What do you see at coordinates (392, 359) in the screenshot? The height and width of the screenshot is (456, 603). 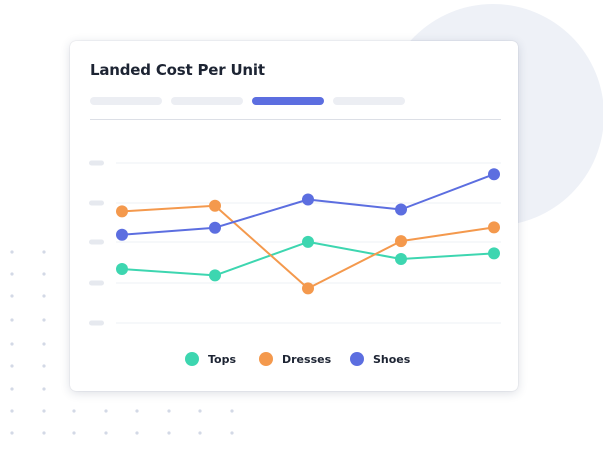 I see `legend-label-shoes: Shoes` at bounding box center [392, 359].